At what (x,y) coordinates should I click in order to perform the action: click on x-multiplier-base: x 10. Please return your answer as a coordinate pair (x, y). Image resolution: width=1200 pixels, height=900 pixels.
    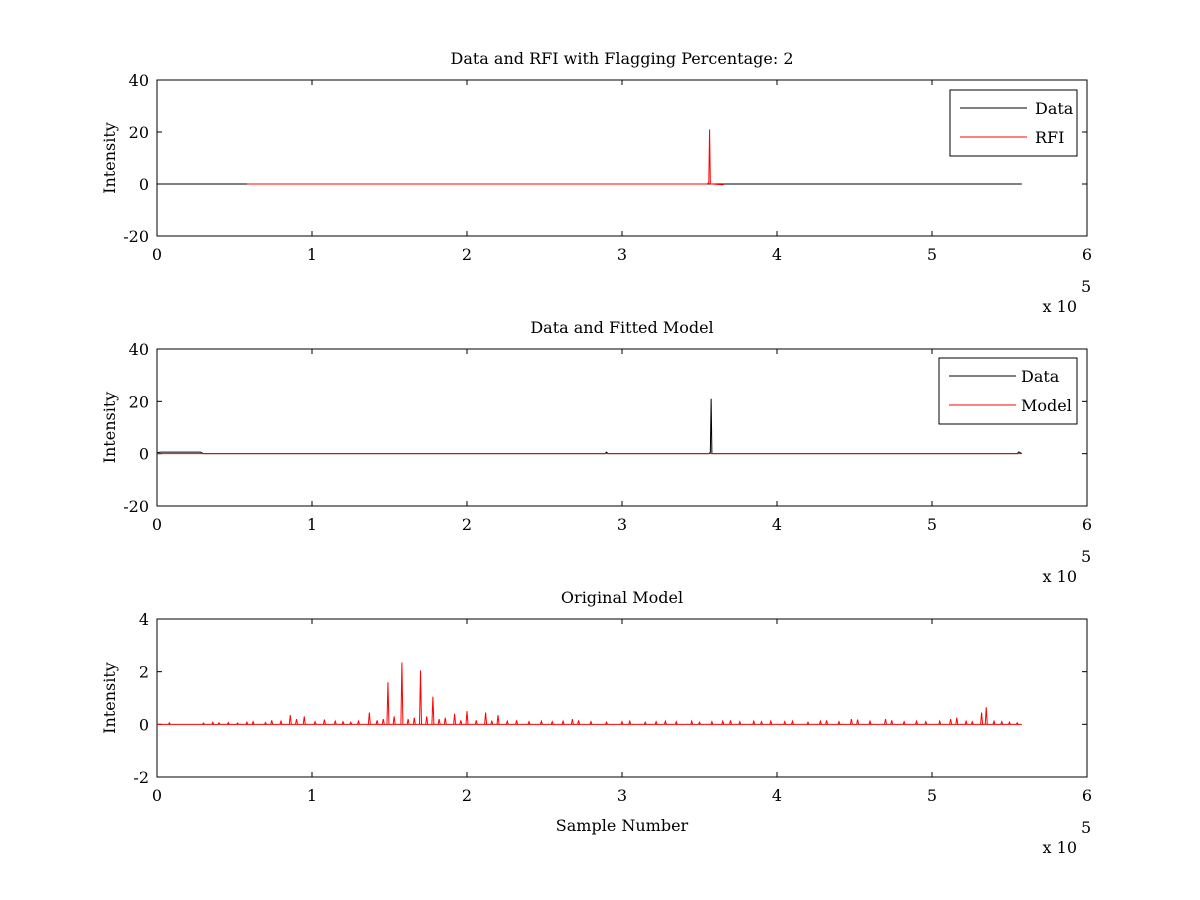
    Looking at the image, I should click on (1060, 576).